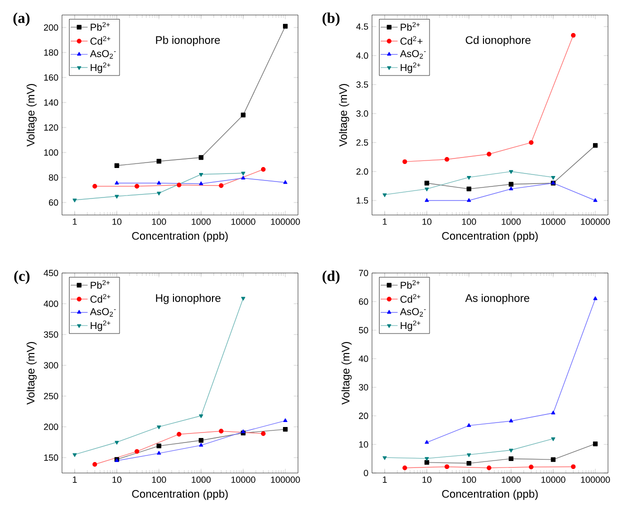 This screenshot has width=630, height=513. Describe the element at coordinates (51, 152) in the screenshot. I see `y-tick-label: 100` at that location.